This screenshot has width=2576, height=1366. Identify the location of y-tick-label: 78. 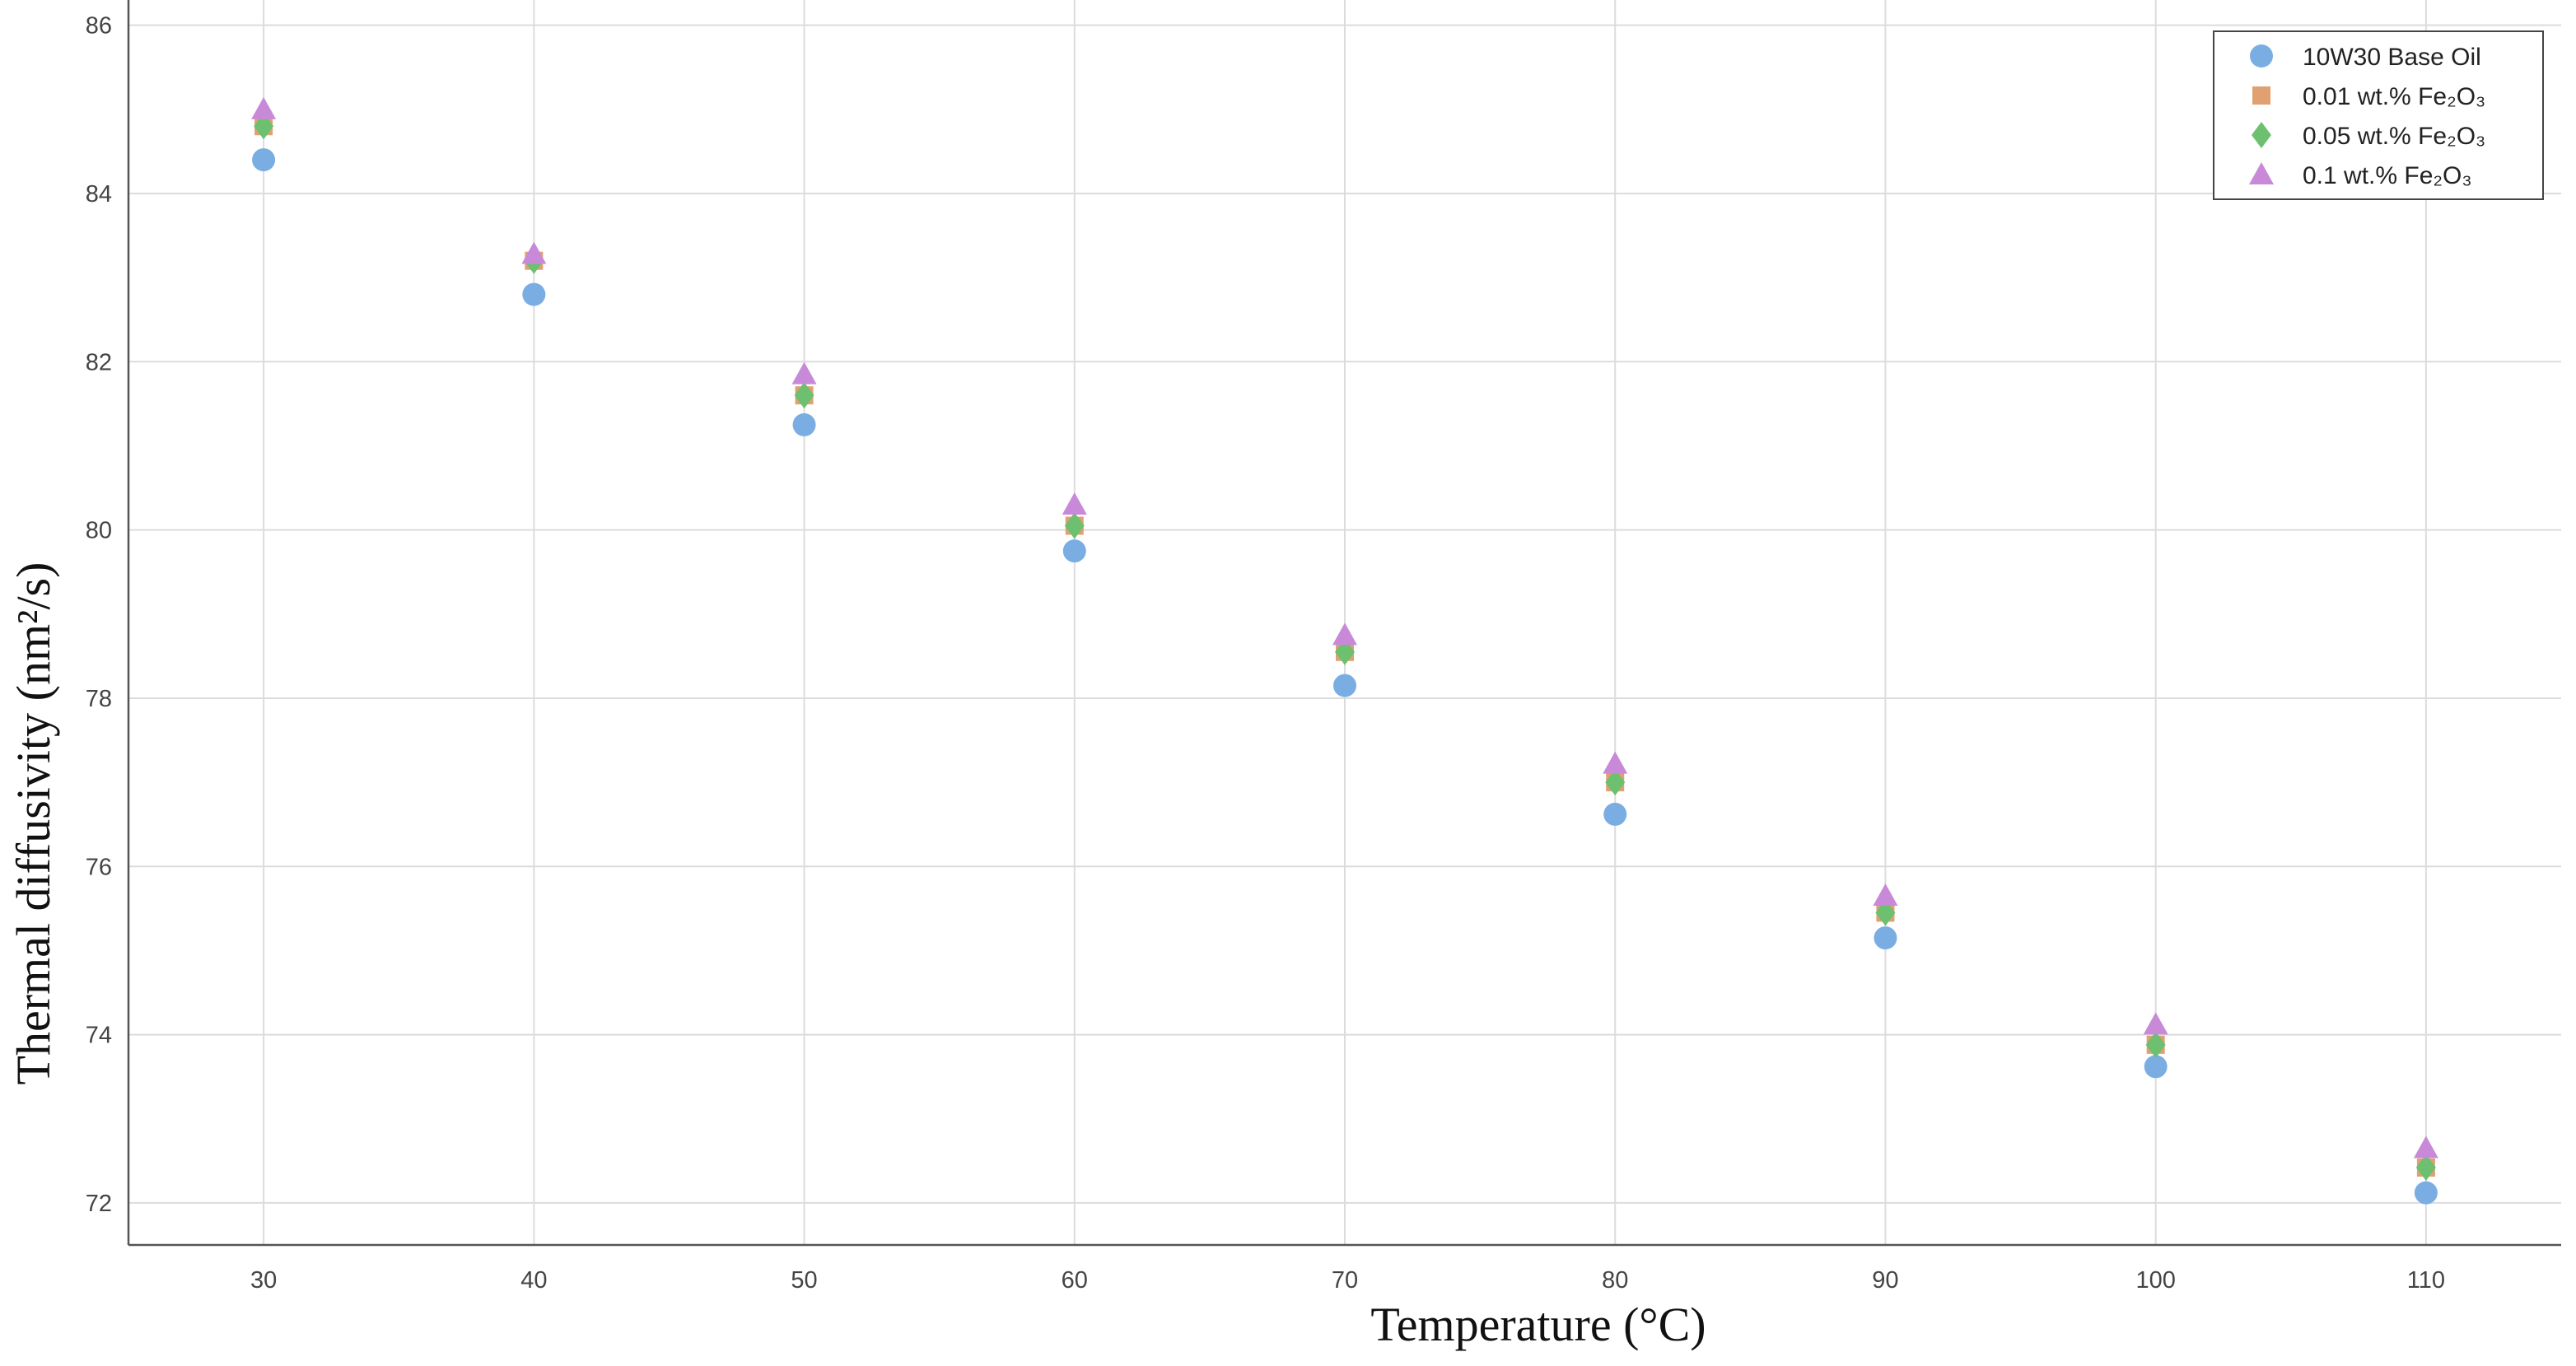
(99, 699).